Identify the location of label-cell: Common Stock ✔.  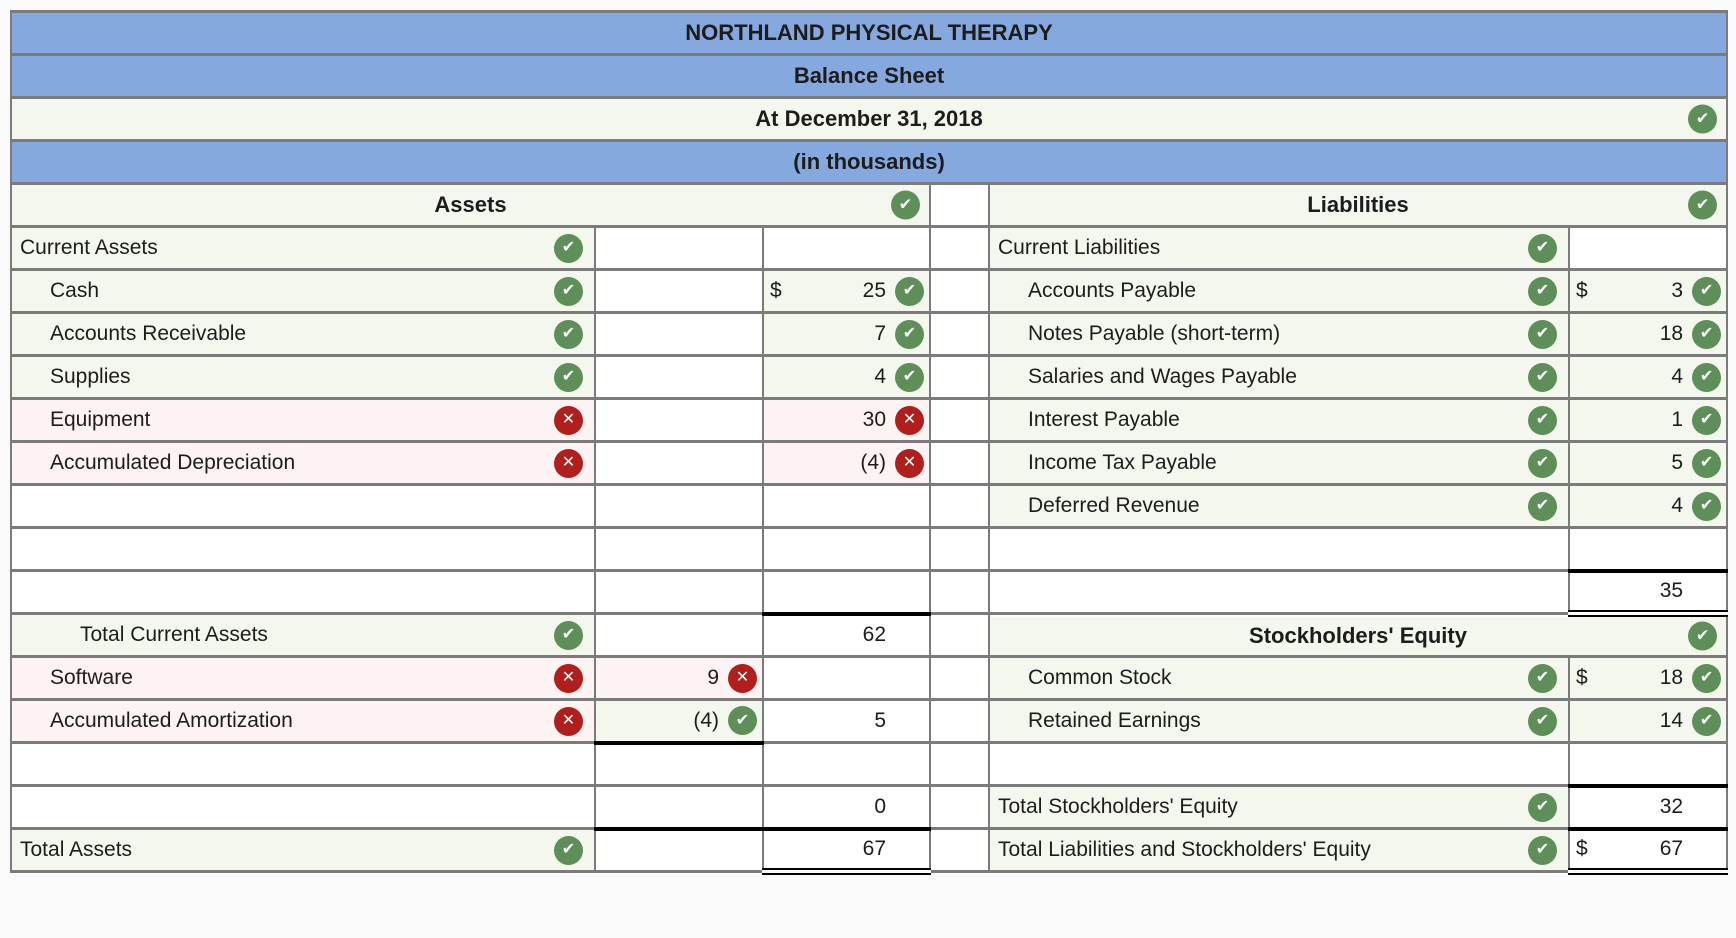
(1279, 678).